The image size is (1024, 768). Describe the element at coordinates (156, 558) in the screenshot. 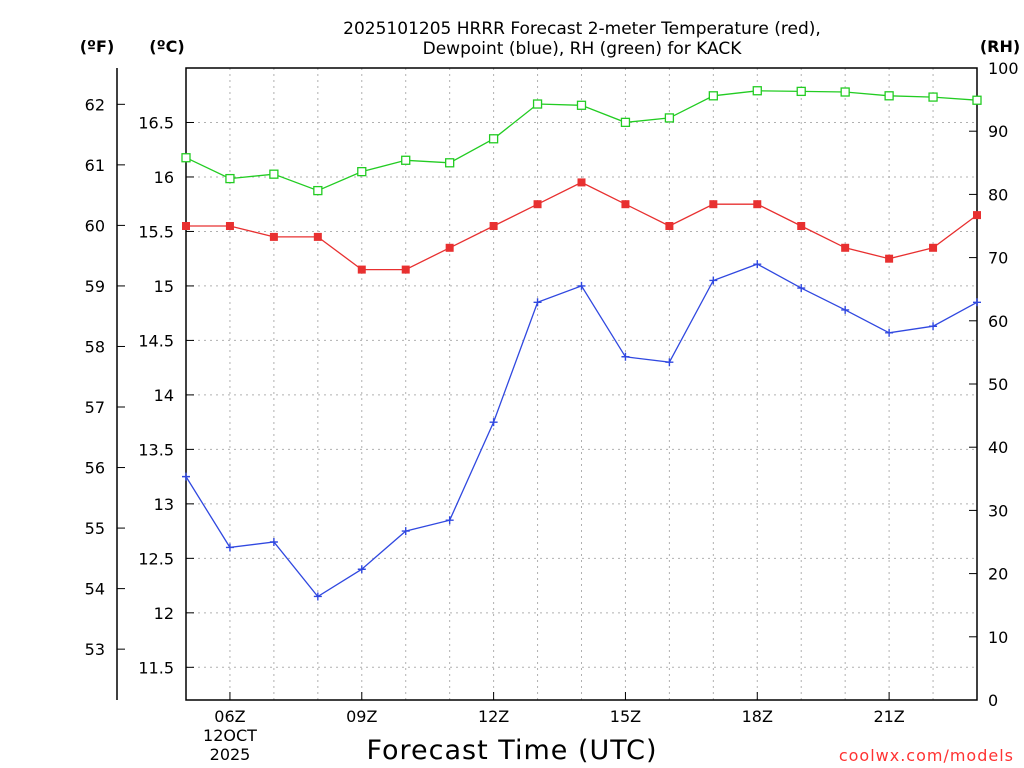

I see `c-tick-label: 12.5` at that location.